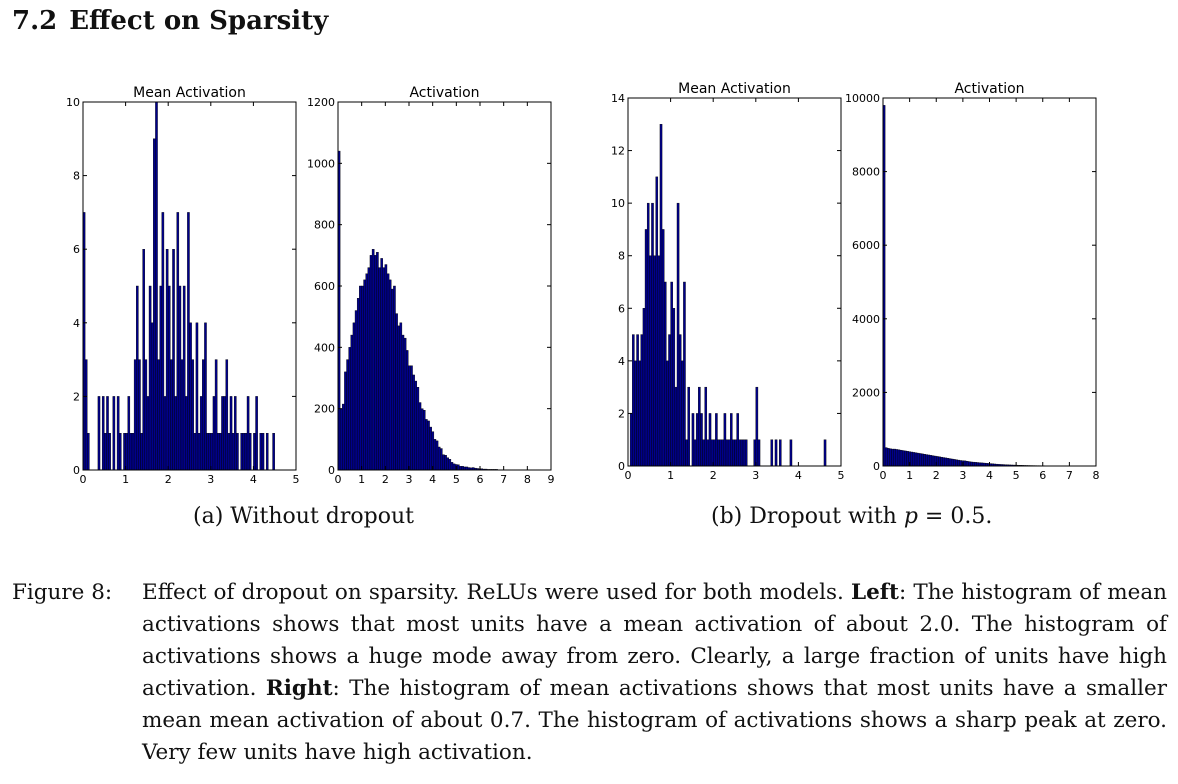 This screenshot has width=1178, height=784. What do you see at coordinates (989, 89) in the screenshot?
I see `chart-title: Activation` at bounding box center [989, 89].